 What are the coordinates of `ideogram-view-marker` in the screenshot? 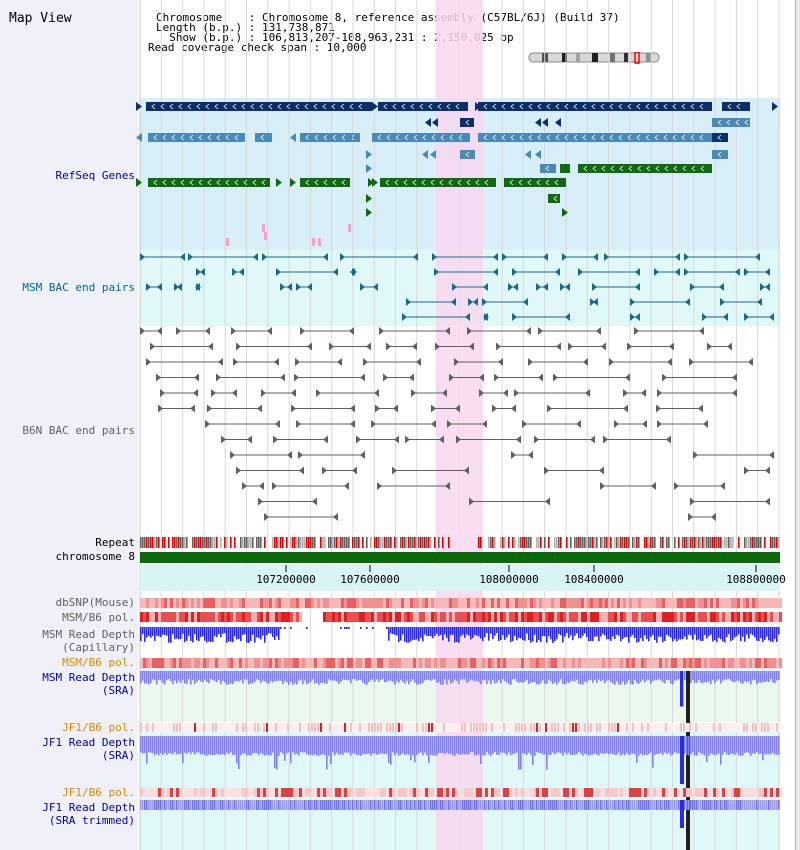 It's located at (637, 58).